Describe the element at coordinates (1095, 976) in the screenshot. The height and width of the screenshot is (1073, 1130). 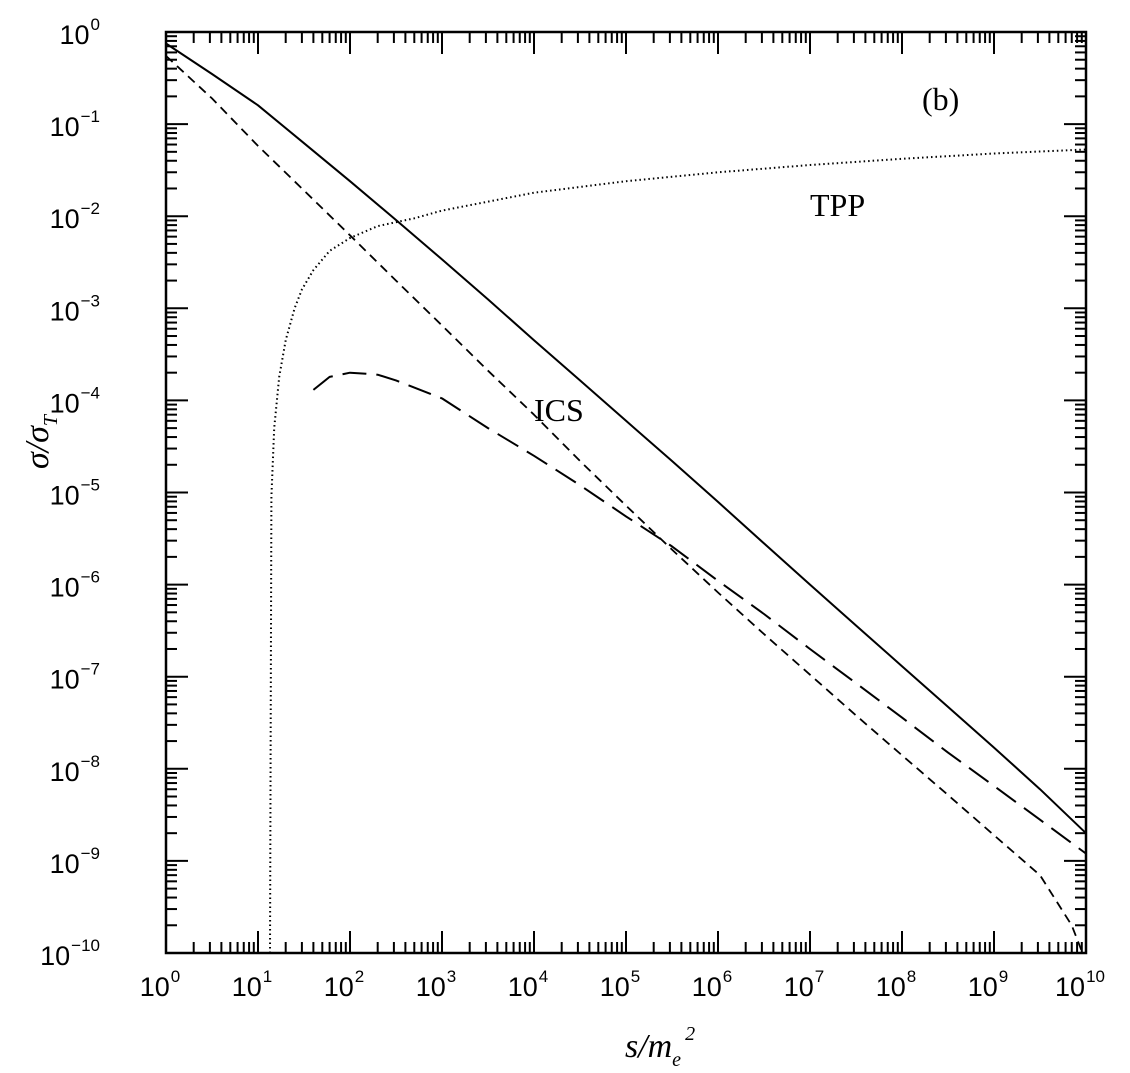
I see `x-tick-exponent: 10` at that location.